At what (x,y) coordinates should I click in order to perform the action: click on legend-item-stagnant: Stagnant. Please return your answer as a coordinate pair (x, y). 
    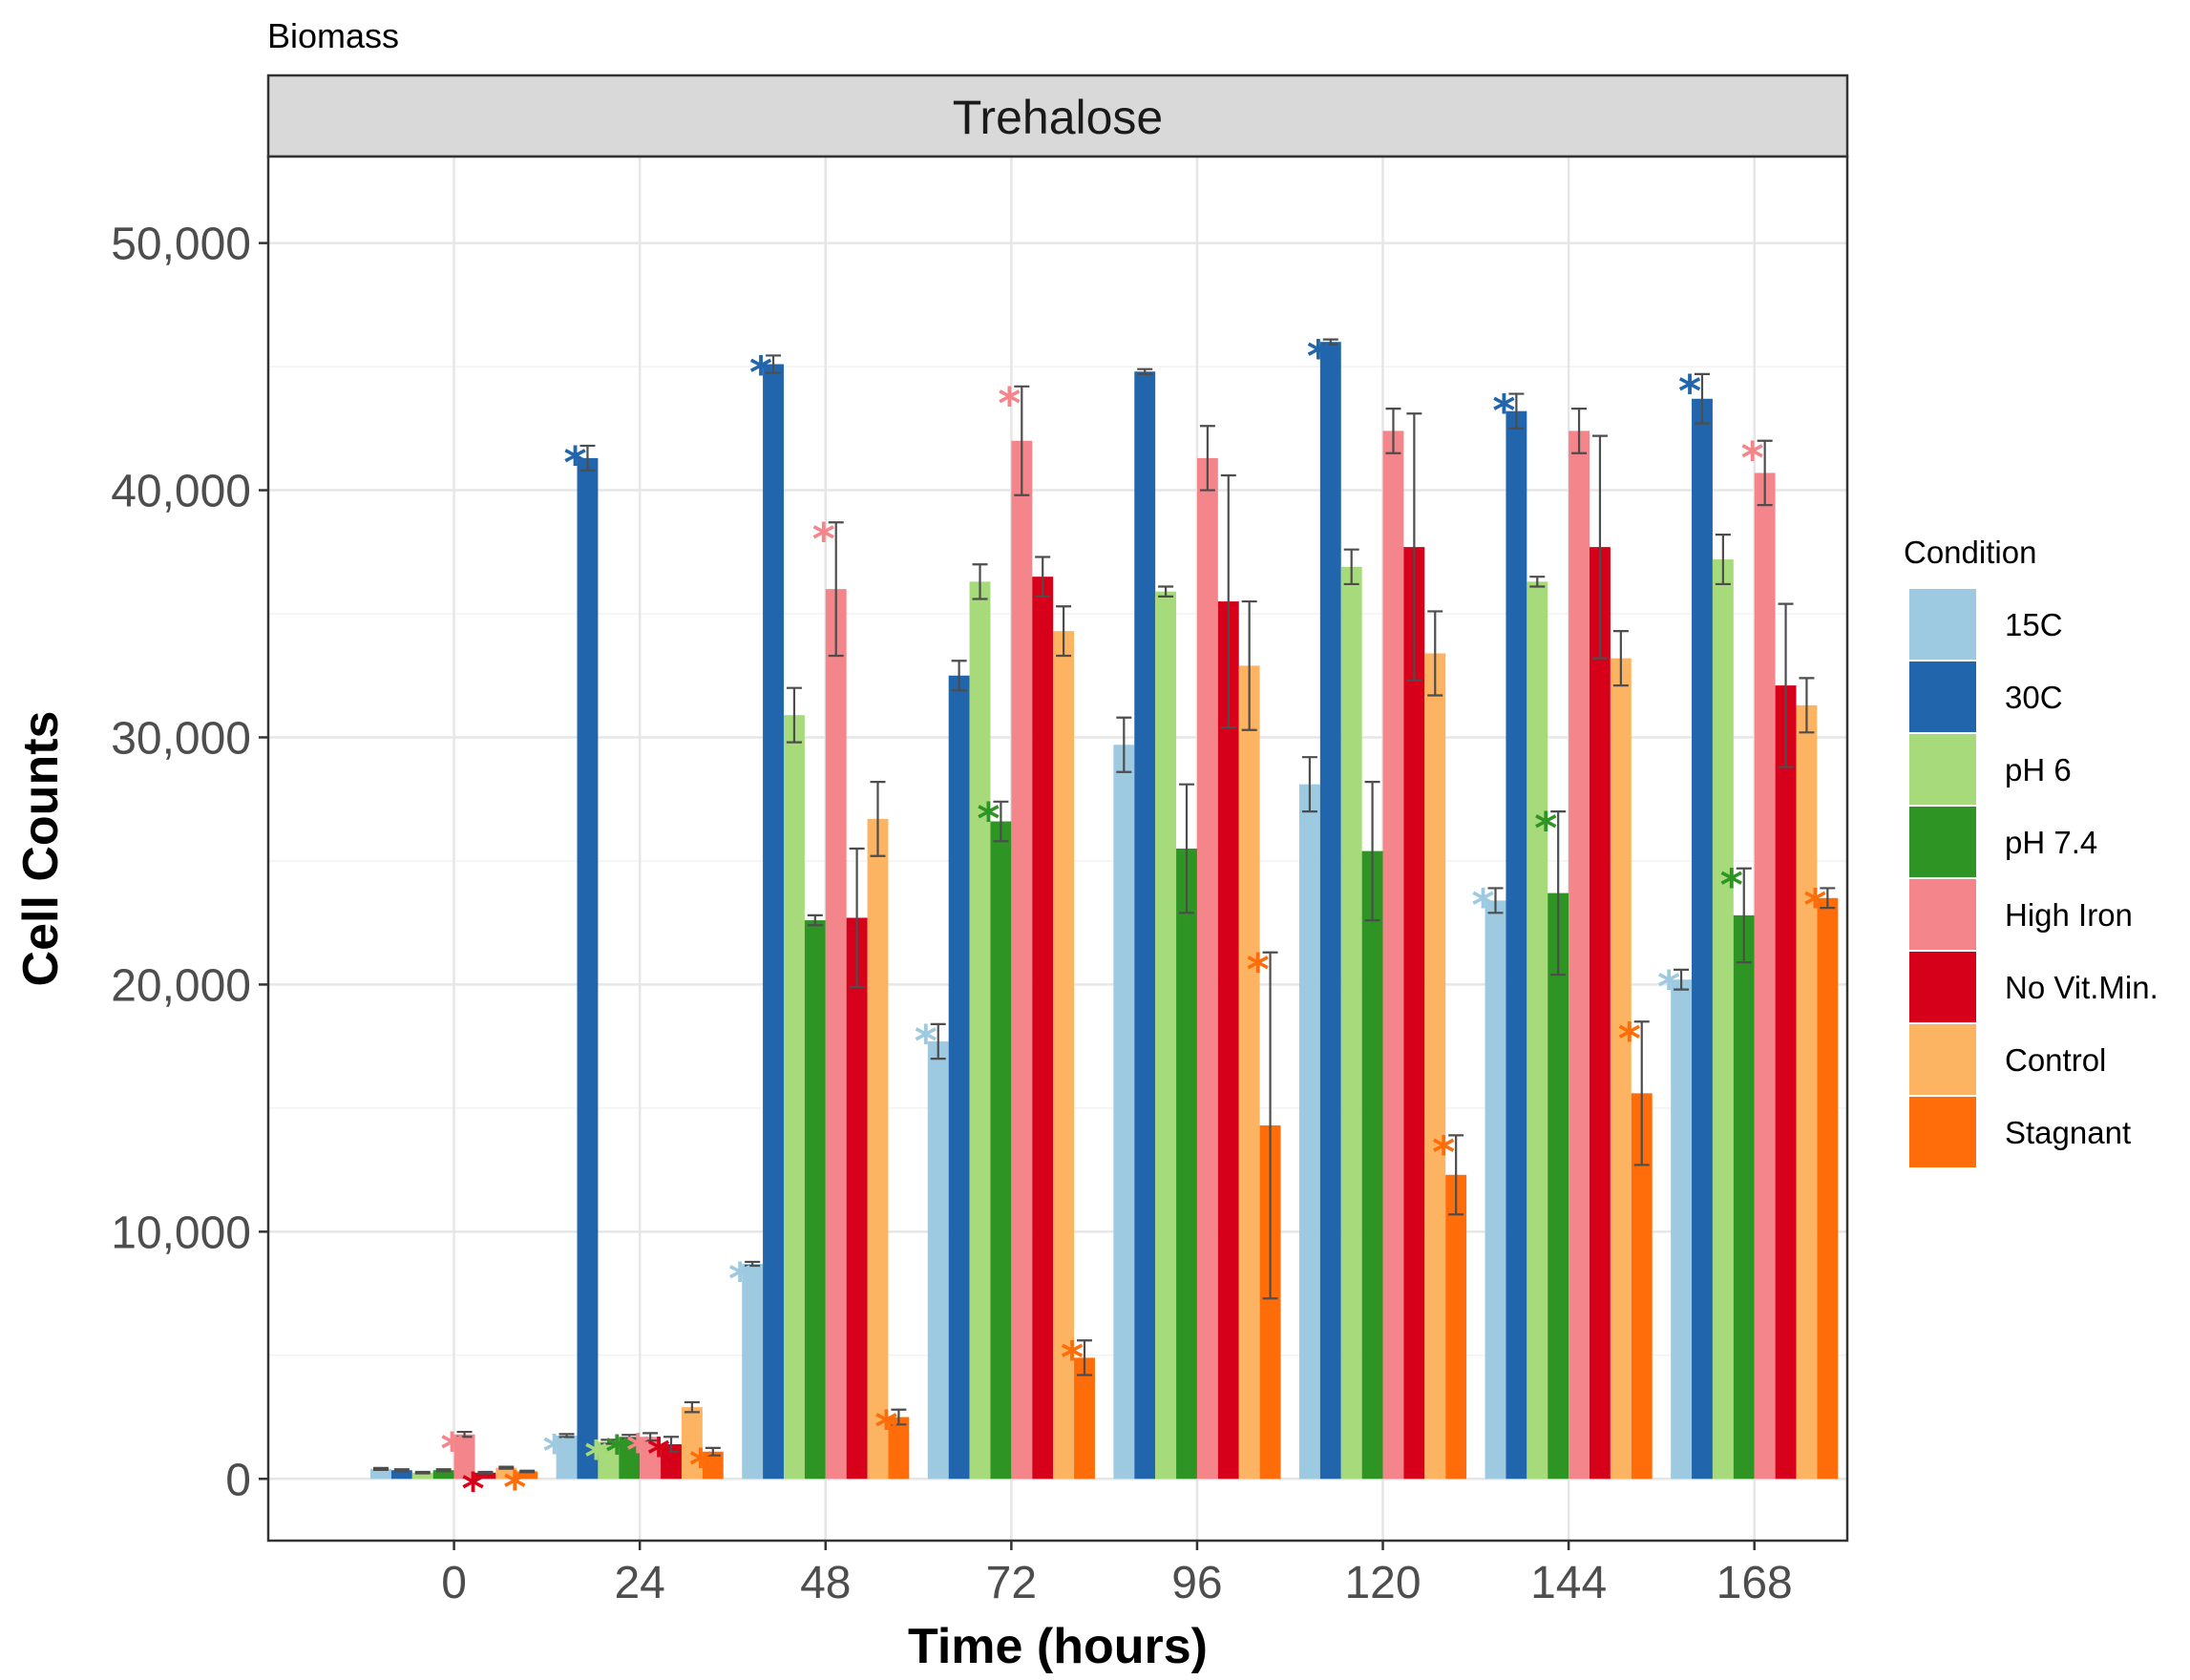
    Looking at the image, I should click on (2020, 1132).